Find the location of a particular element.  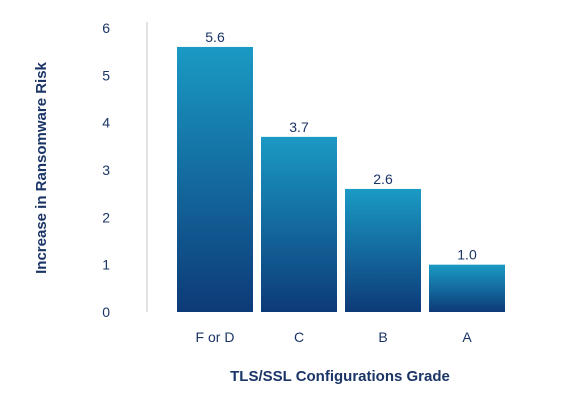

y-tick-label: 5 is located at coordinates (106, 75).